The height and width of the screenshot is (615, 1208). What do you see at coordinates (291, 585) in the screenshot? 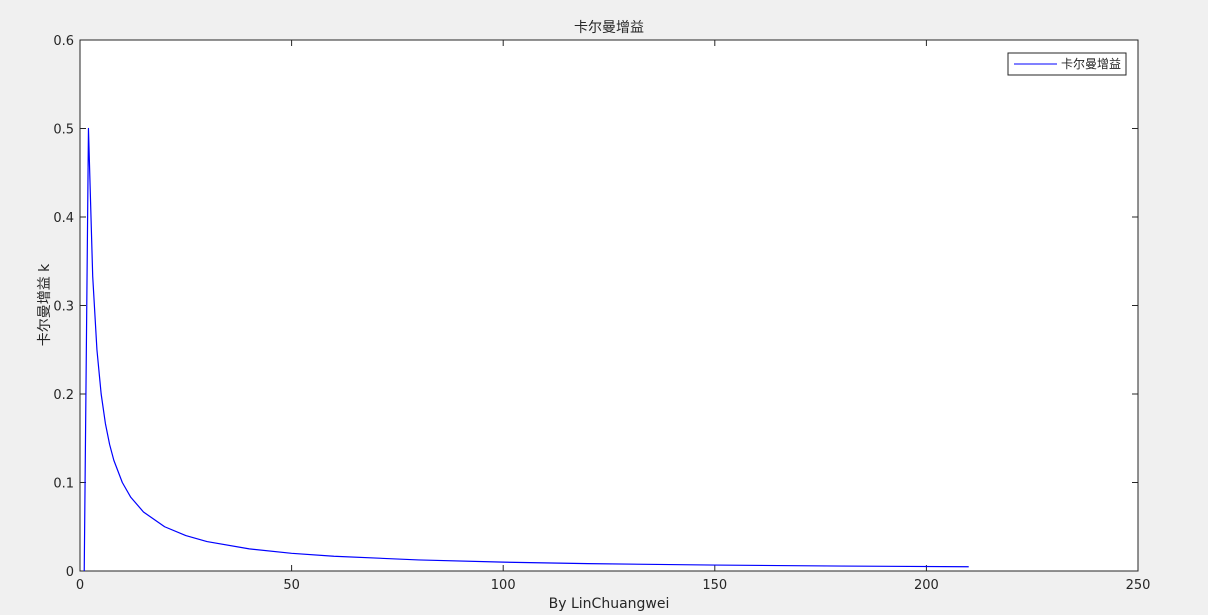
I see `x-tick-label: 50` at bounding box center [291, 585].